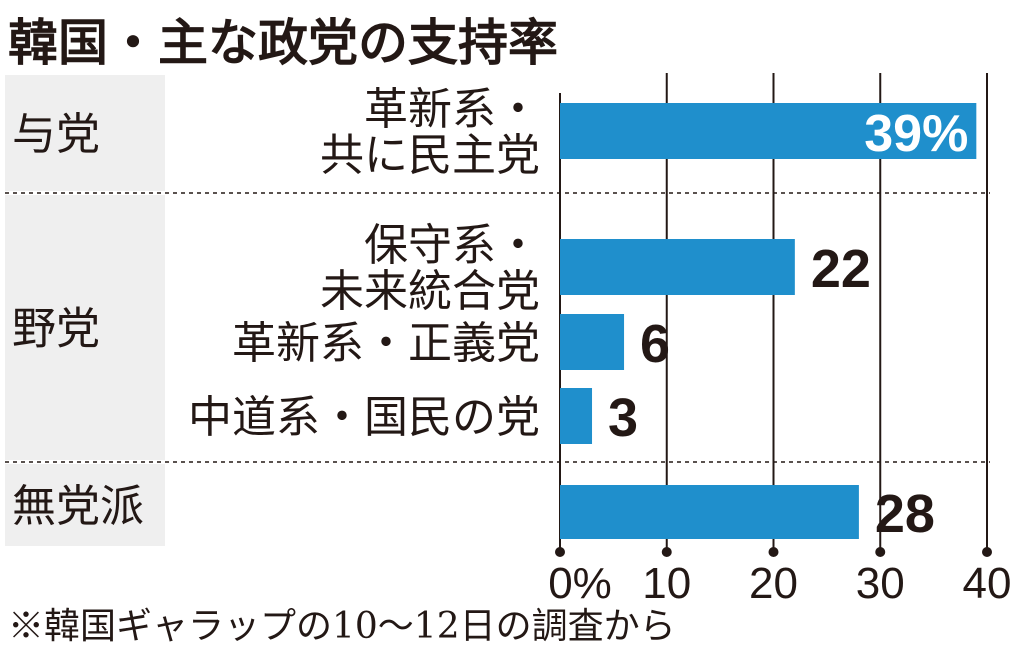  Describe the element at coordinates (916, 134) in the screenshot. I see `value-label-0: 39%` at that location.